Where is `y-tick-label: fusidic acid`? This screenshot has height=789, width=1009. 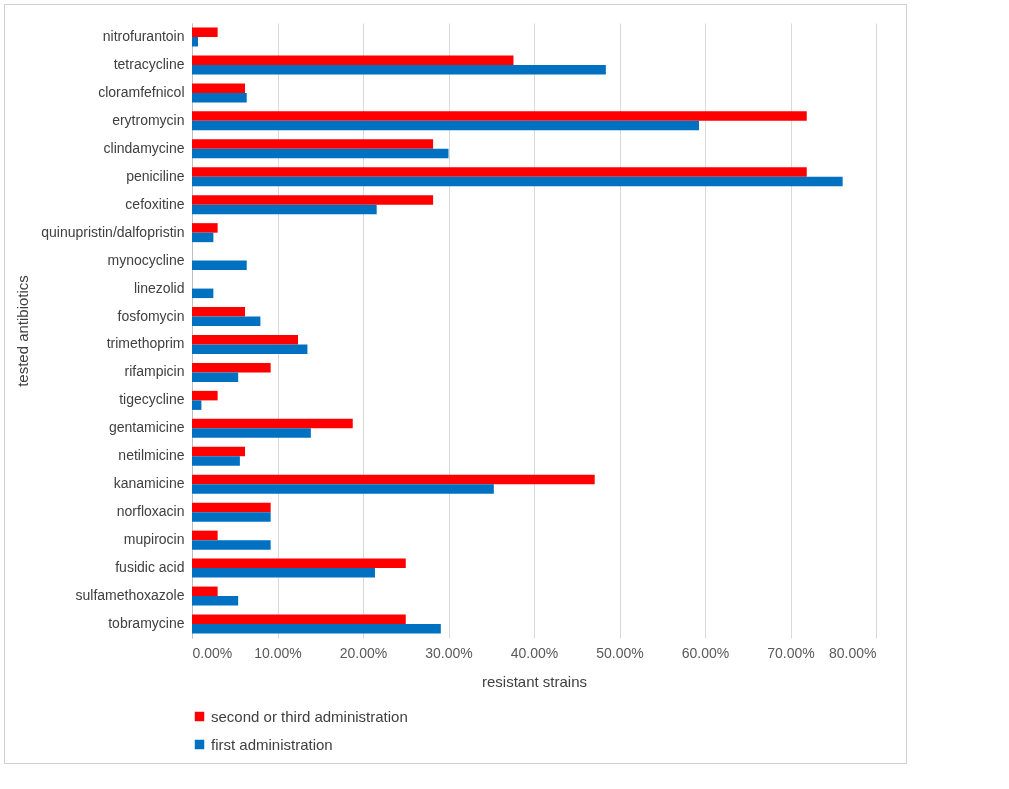 y-tick-label: fusidic acid is located at coordinates (150, 567).